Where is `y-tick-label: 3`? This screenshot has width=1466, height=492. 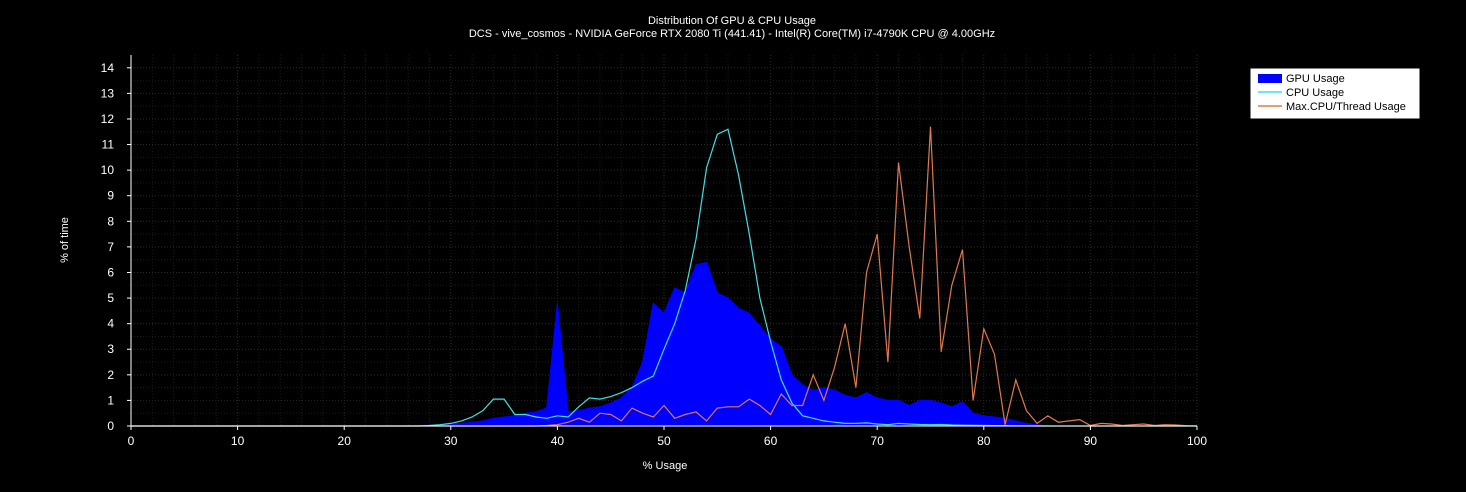 y-tick-label: 3 is located at coordinates (110, 349).